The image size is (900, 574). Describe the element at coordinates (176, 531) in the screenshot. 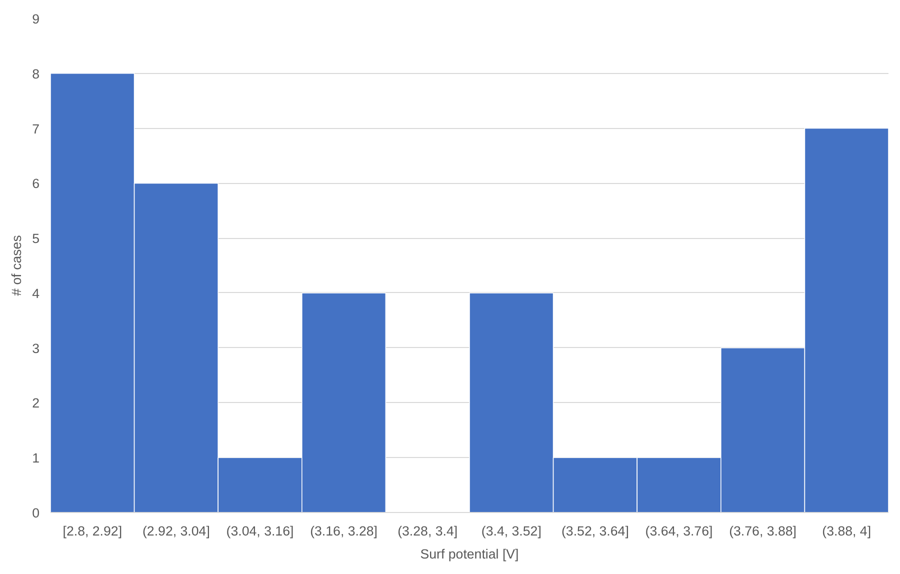

I see `x-tick-label: (2.92, 3.04]` at that location.